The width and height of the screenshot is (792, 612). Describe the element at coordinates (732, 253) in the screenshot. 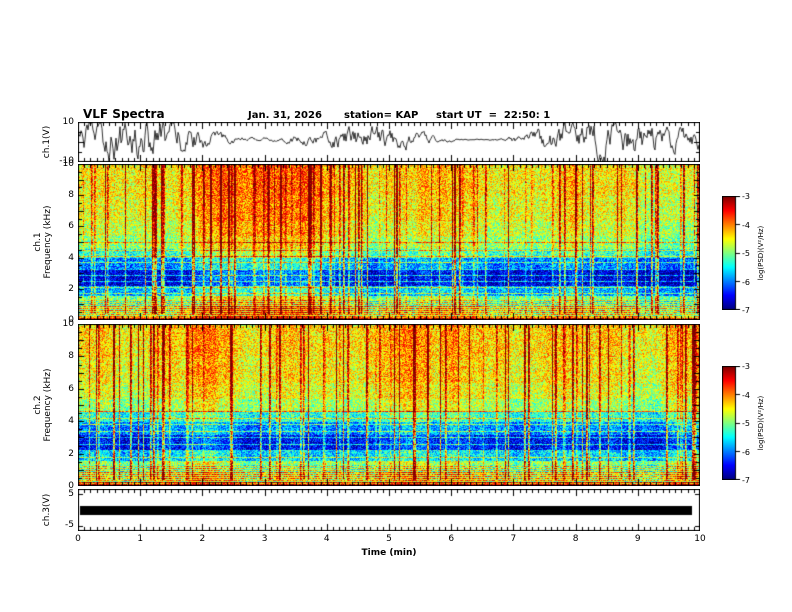

I see `colorbar-ch1` at that location.